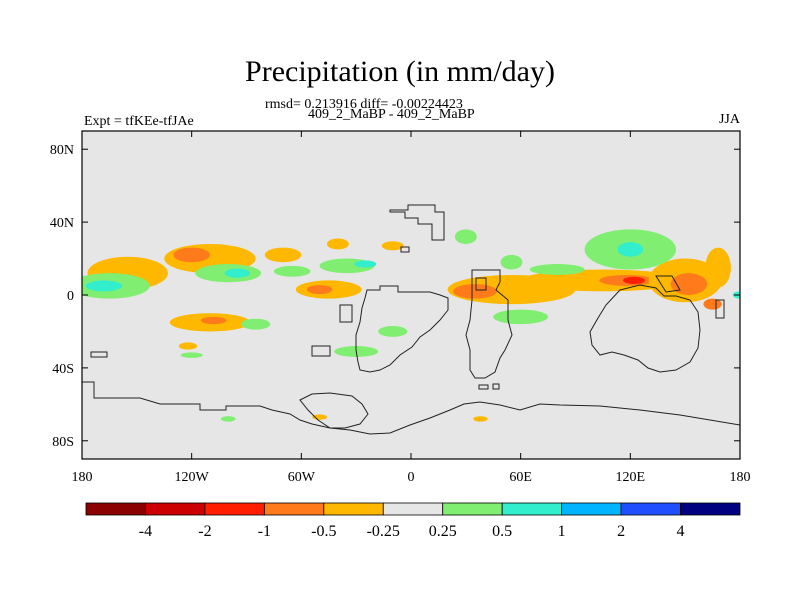  I want to click on coastline-antarctic-peninsula, so click(334, 410).